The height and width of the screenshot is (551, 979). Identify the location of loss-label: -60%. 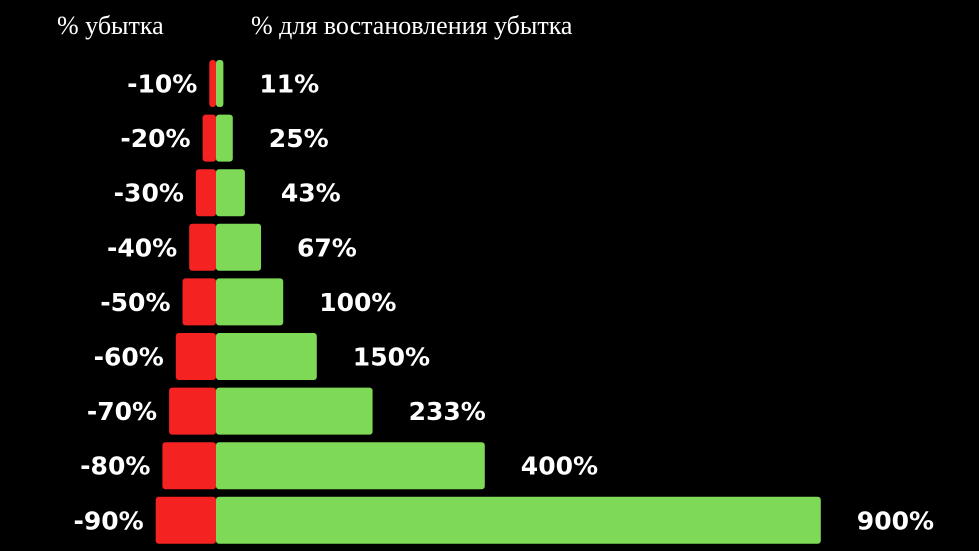
(129, 357).